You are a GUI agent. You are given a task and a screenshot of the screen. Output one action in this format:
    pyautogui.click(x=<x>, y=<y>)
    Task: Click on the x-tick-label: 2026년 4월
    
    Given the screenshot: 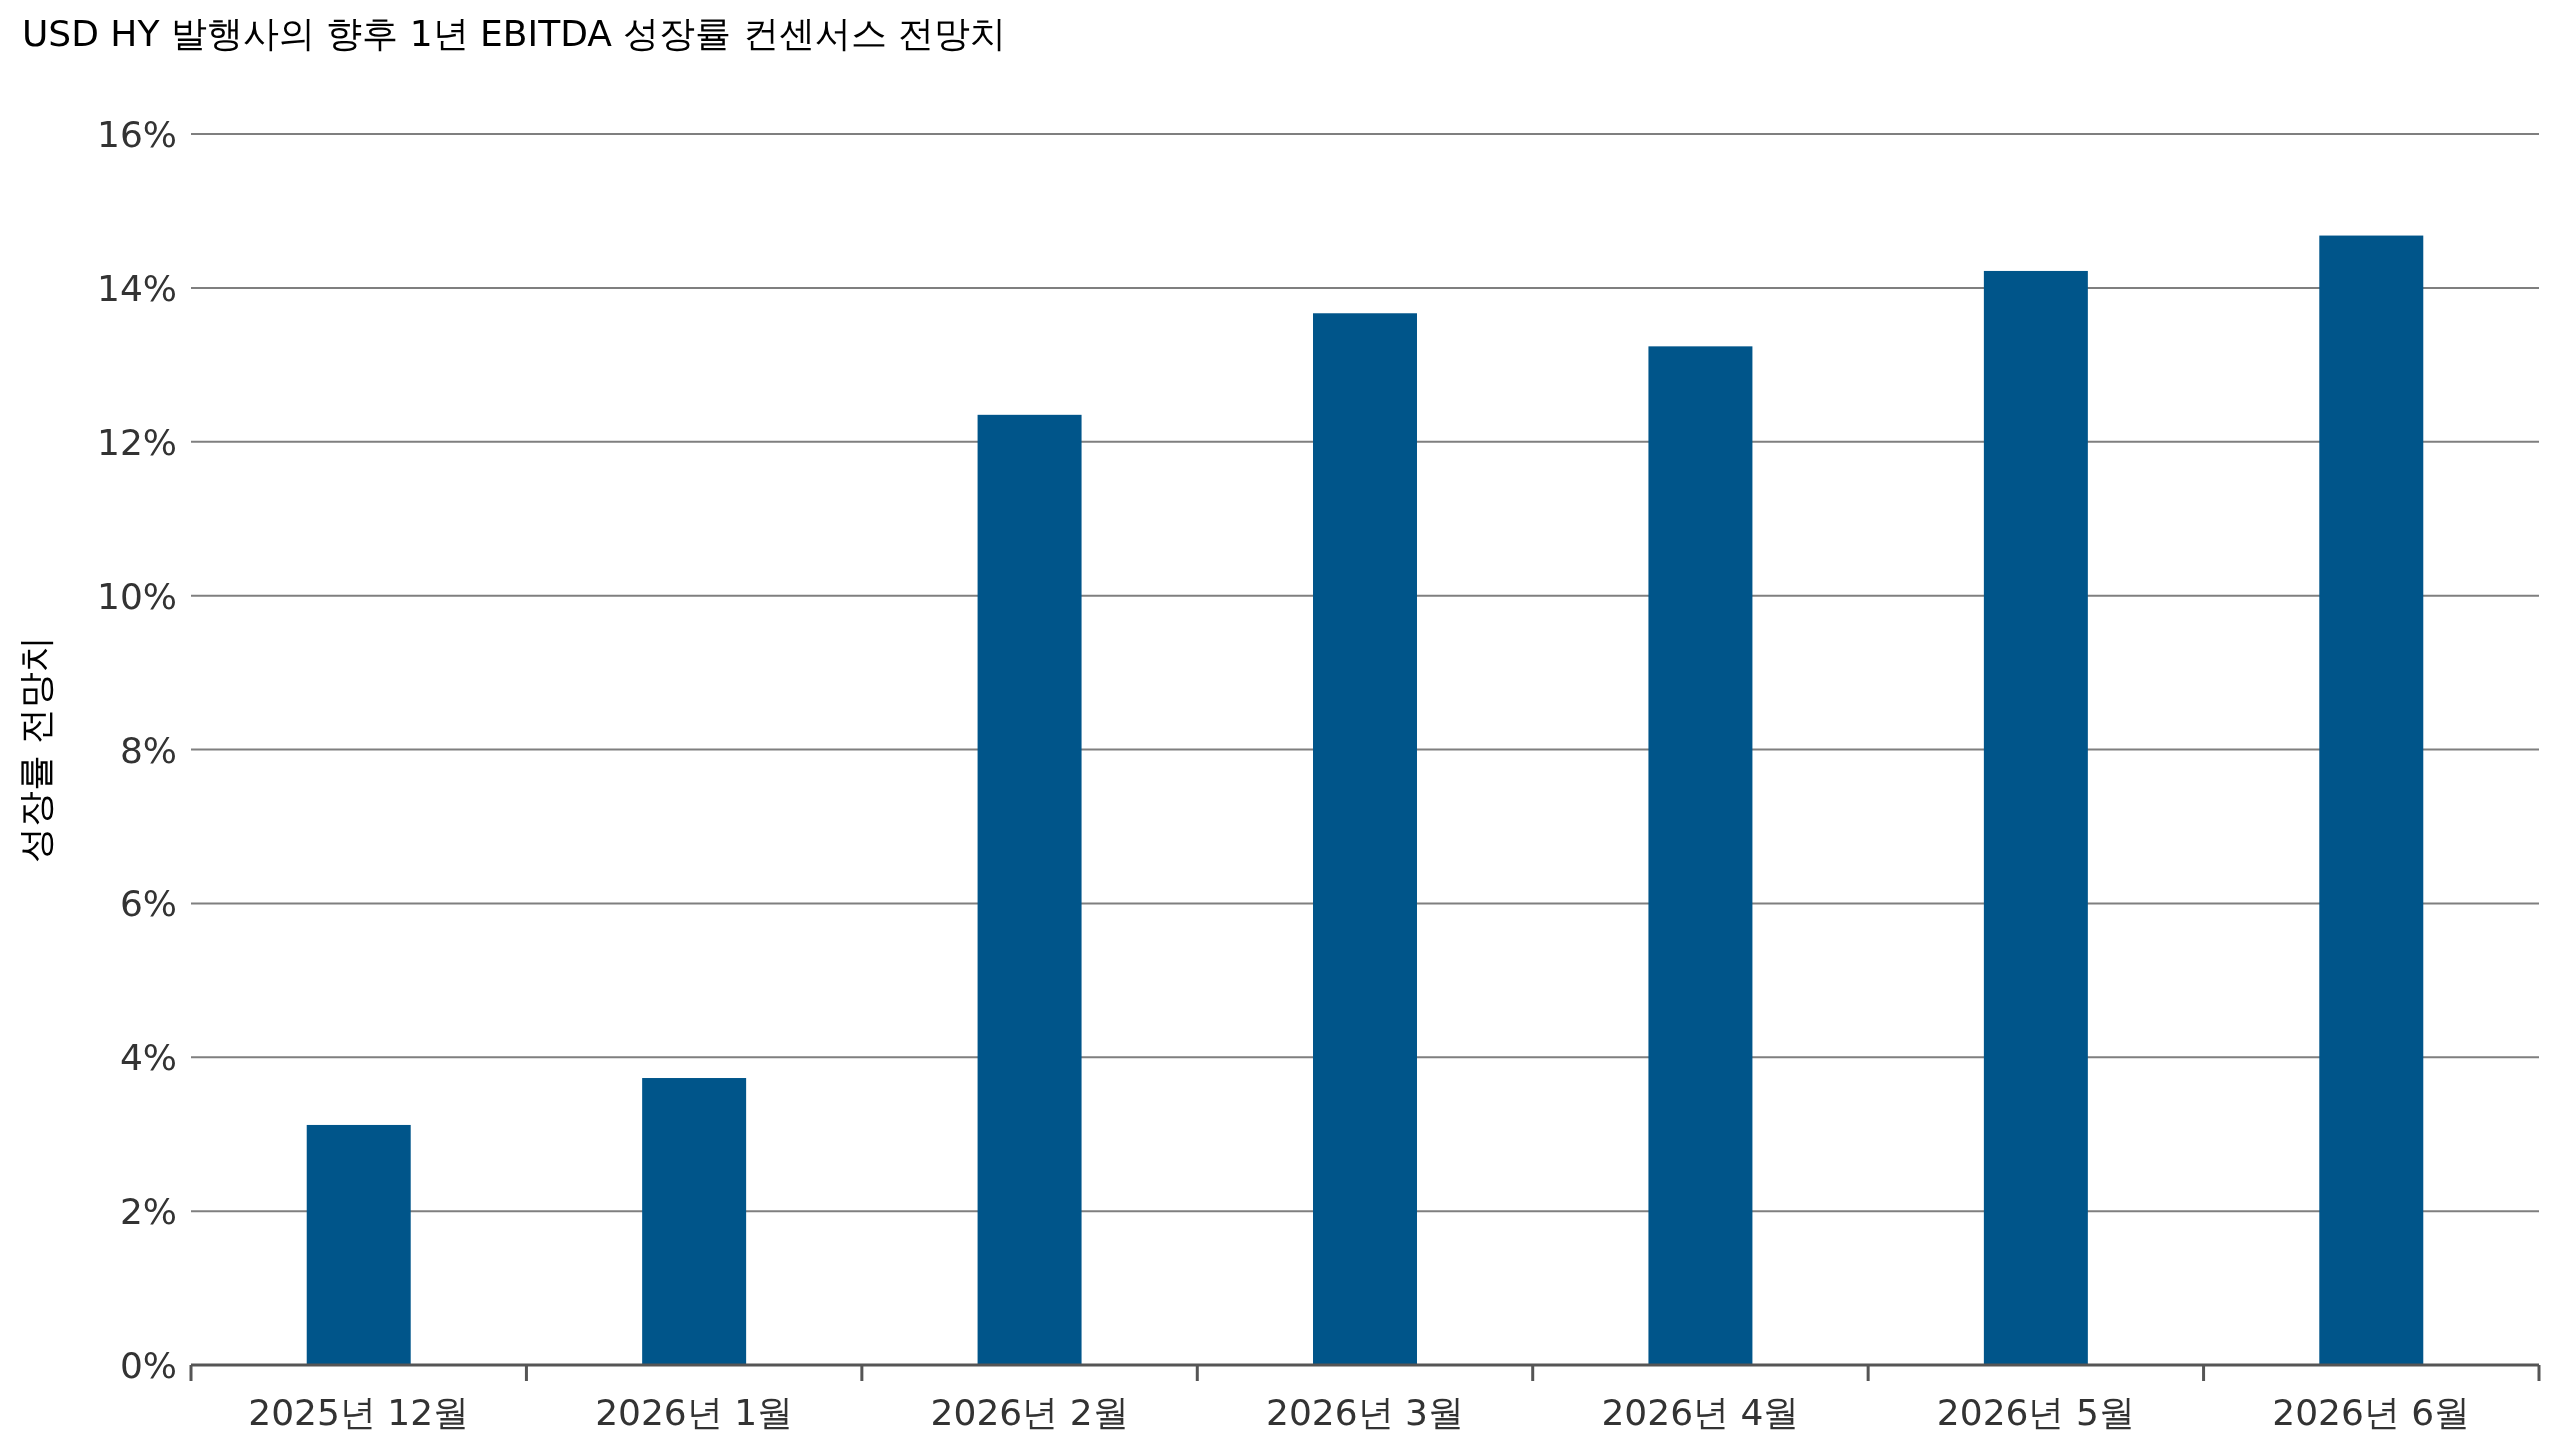 What is the action you would take?
    pyautogui.click(x=1700, y=1412)
    